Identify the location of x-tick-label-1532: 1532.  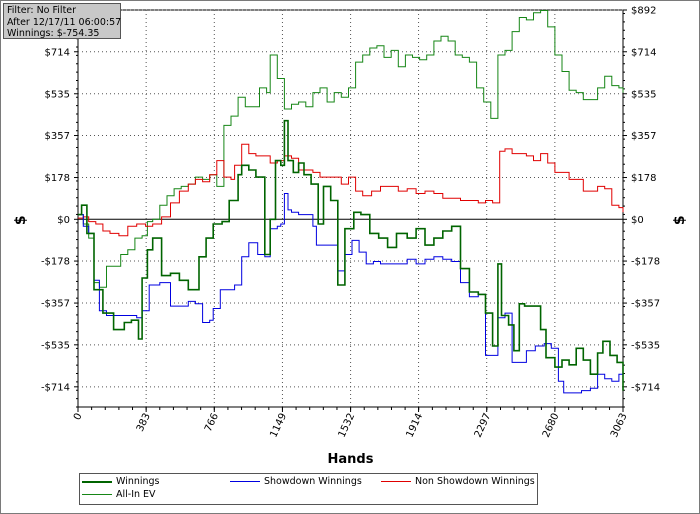
(347, 426).